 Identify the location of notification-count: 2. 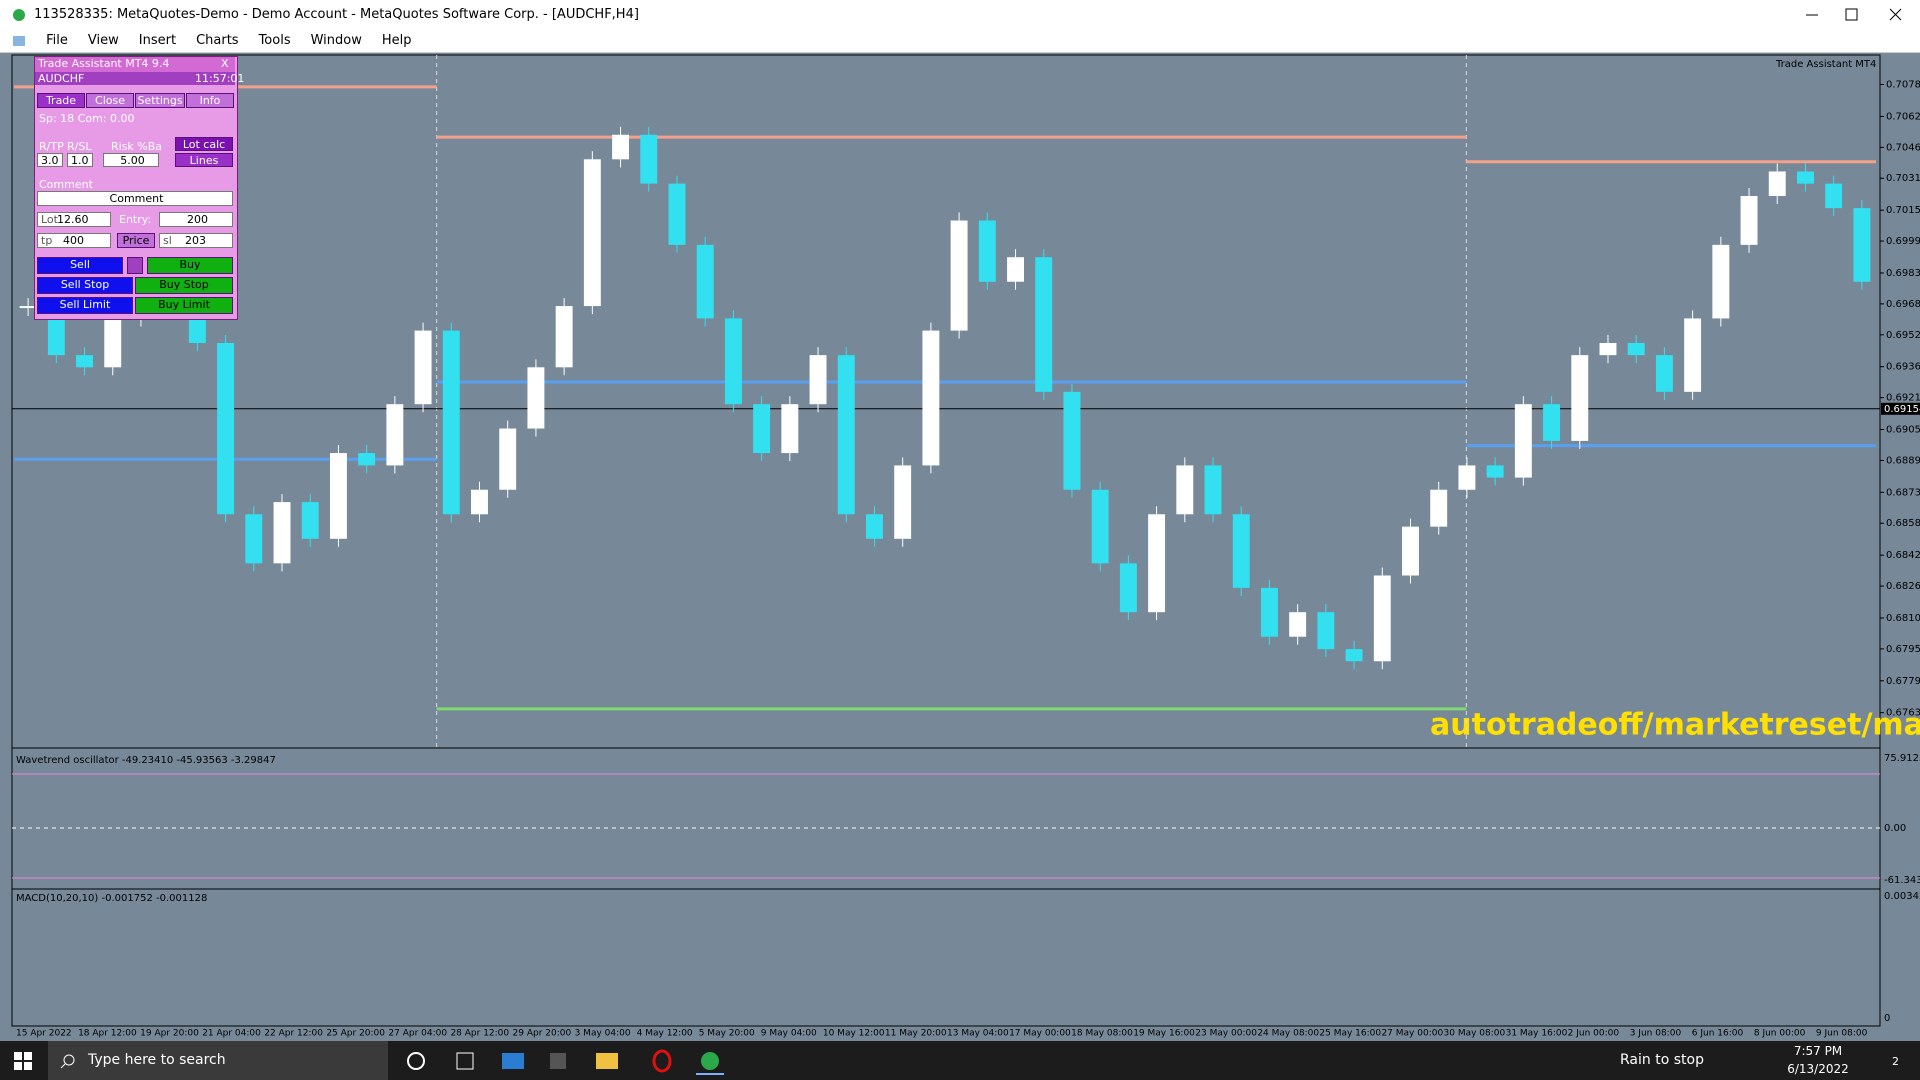
(1895, 1061).